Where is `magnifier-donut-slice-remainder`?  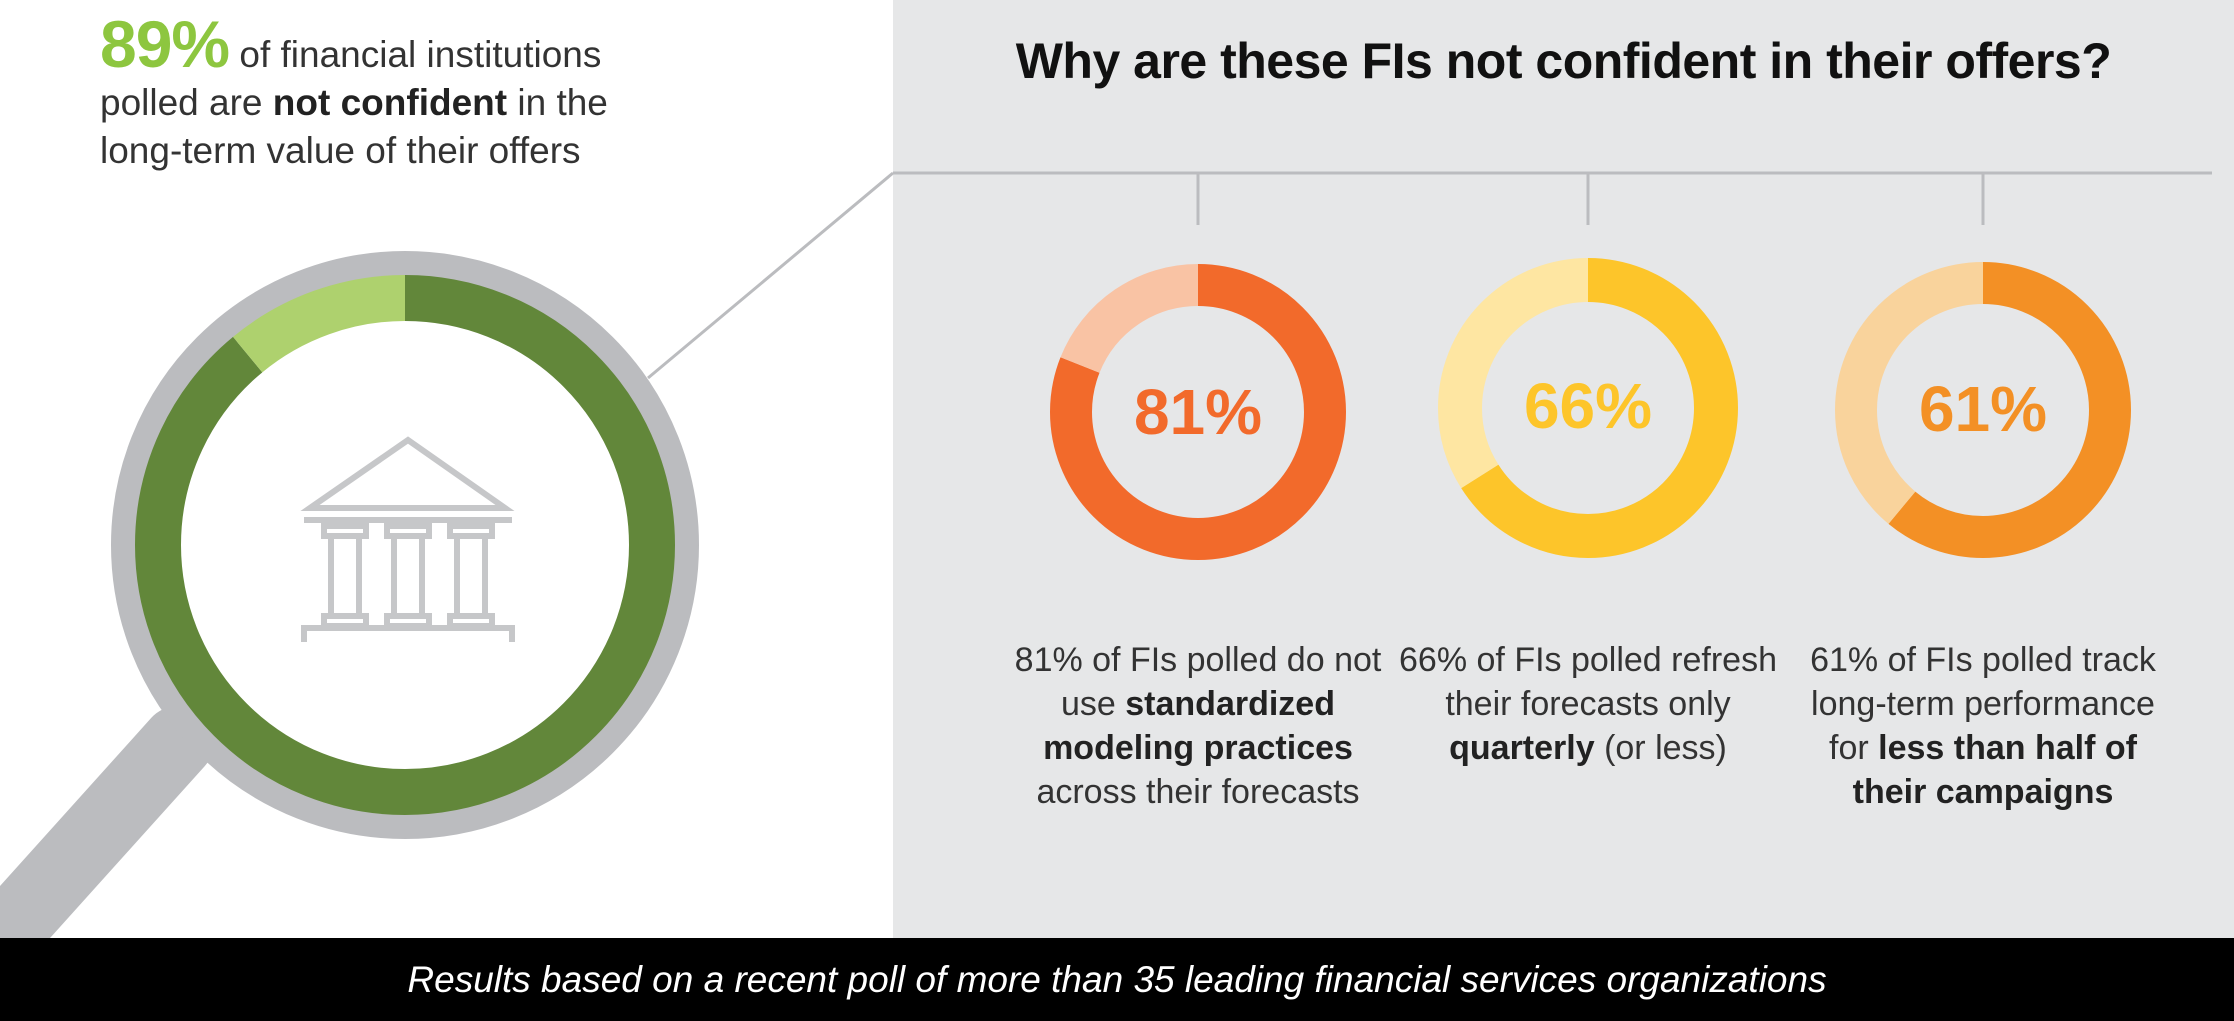 magnifier-donut-slice-remainder is located at coordinates (405, 545).